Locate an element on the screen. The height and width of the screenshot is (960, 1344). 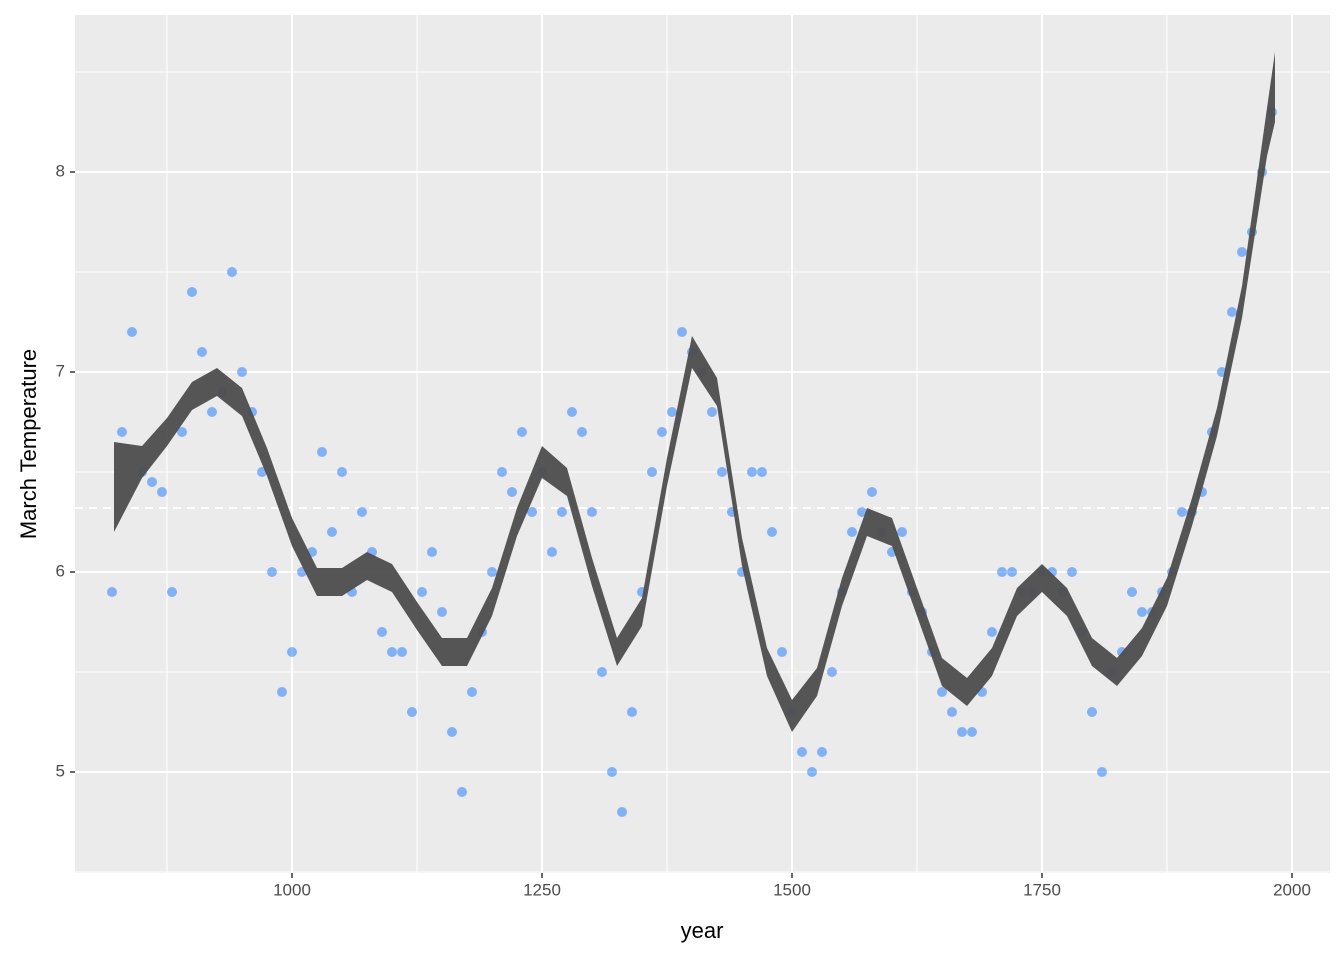
x-tick-label: 1750 is located at coordinates (1042, 889).